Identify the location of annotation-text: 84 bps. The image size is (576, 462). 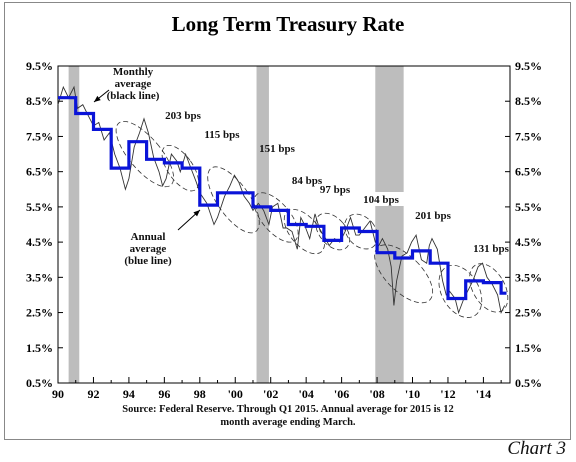
(307, 181).